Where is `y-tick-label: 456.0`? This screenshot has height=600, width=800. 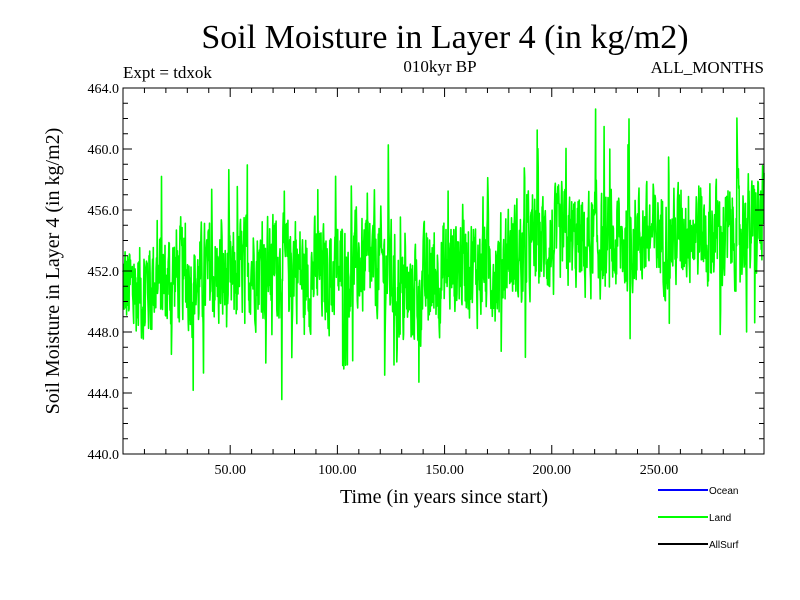 y-tick-label: 456.0 is located at coordinates (104, 211).